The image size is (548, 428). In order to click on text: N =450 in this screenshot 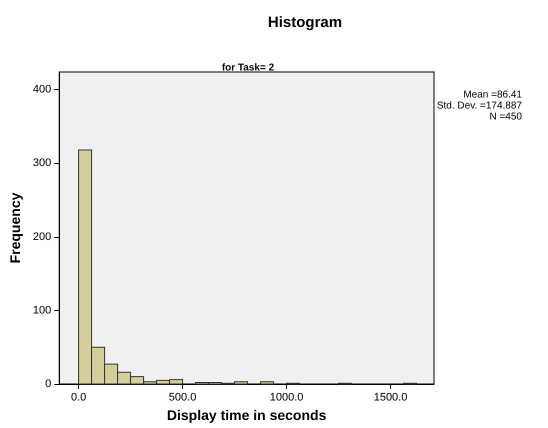, I will do `click(505, 117)`.